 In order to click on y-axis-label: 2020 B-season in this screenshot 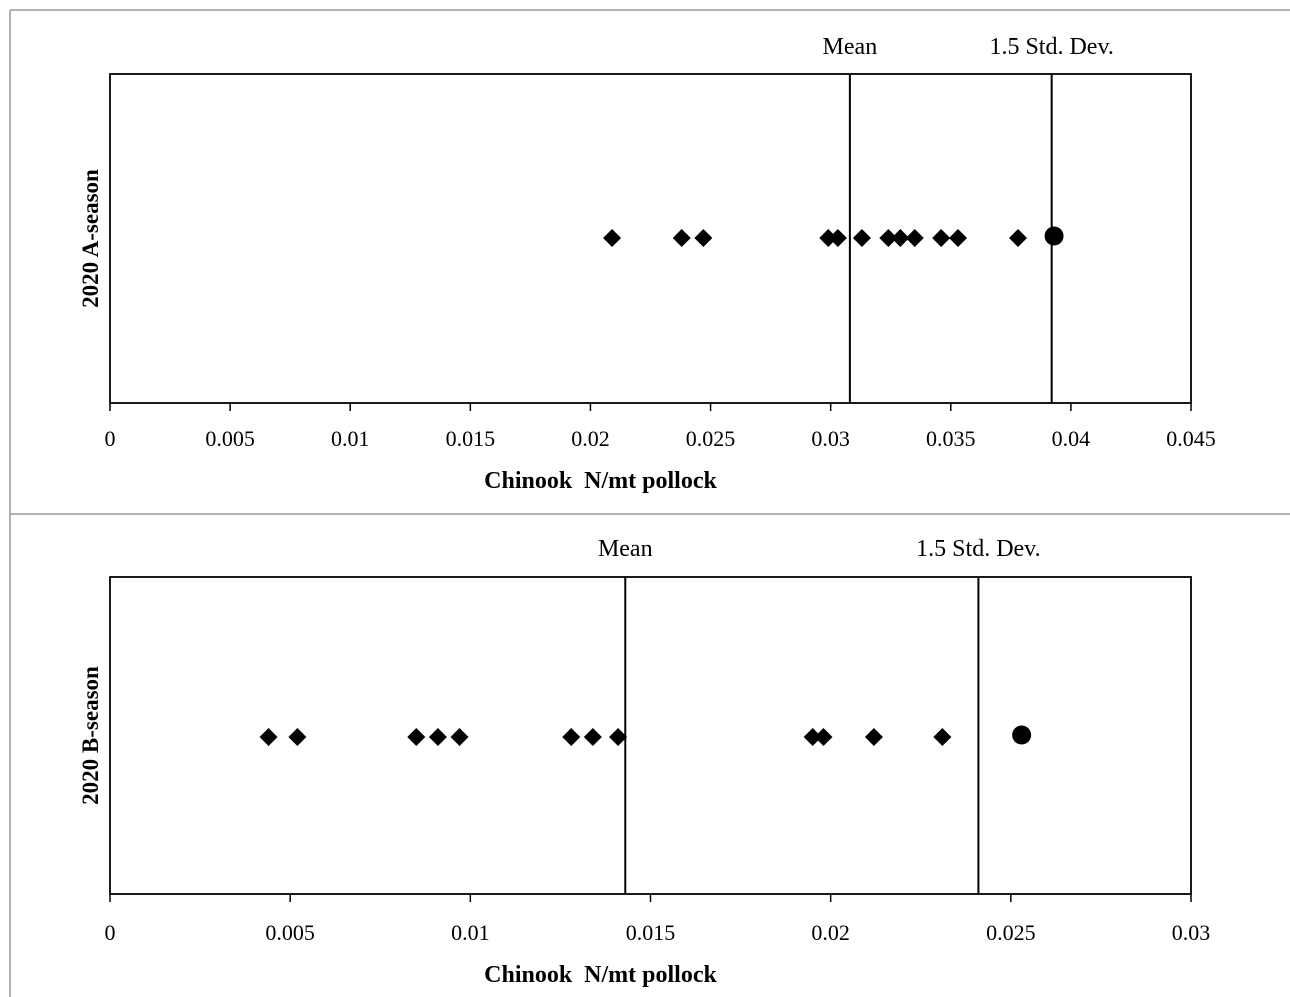, I will do `click(90, 735)`.